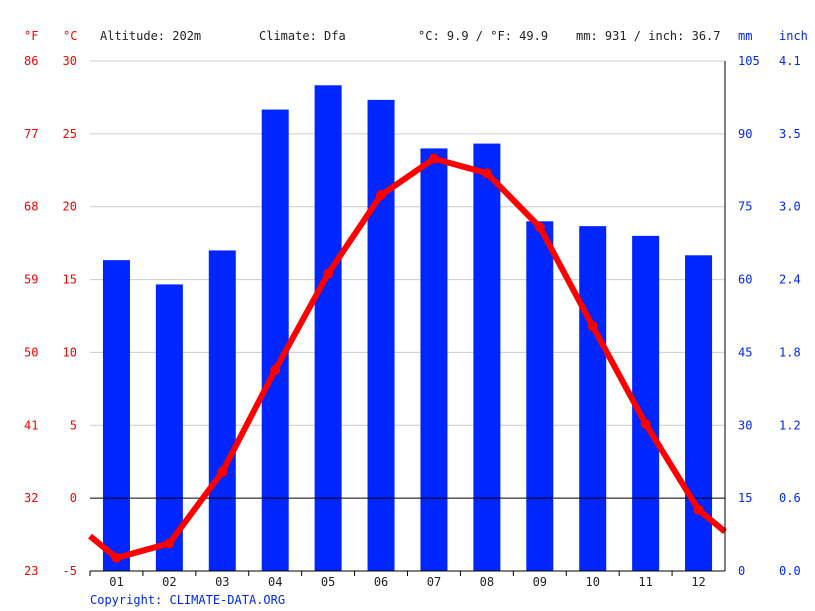 This screenshot has width=815, height=611. What do you see at coordinates (745, 36) in the screenshot?
I see `unit-mm-label: mm` at bounding box center [745, 36].